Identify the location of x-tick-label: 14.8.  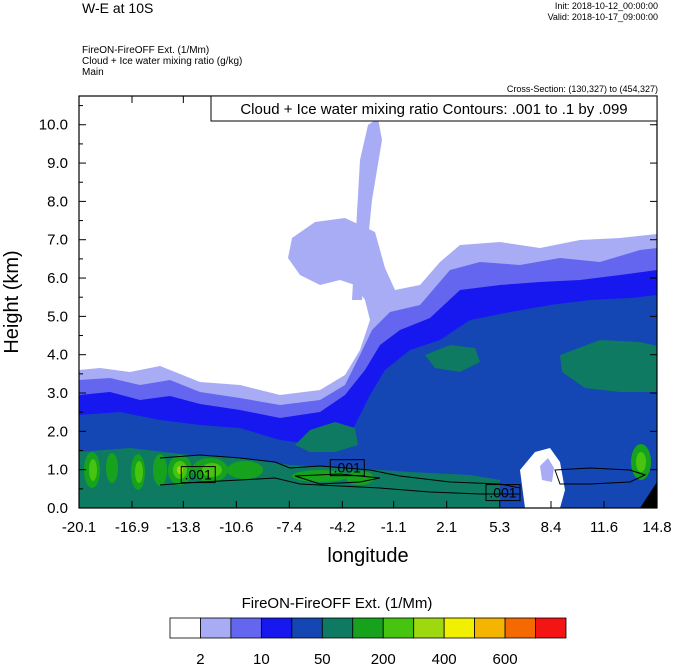
(656, 527).